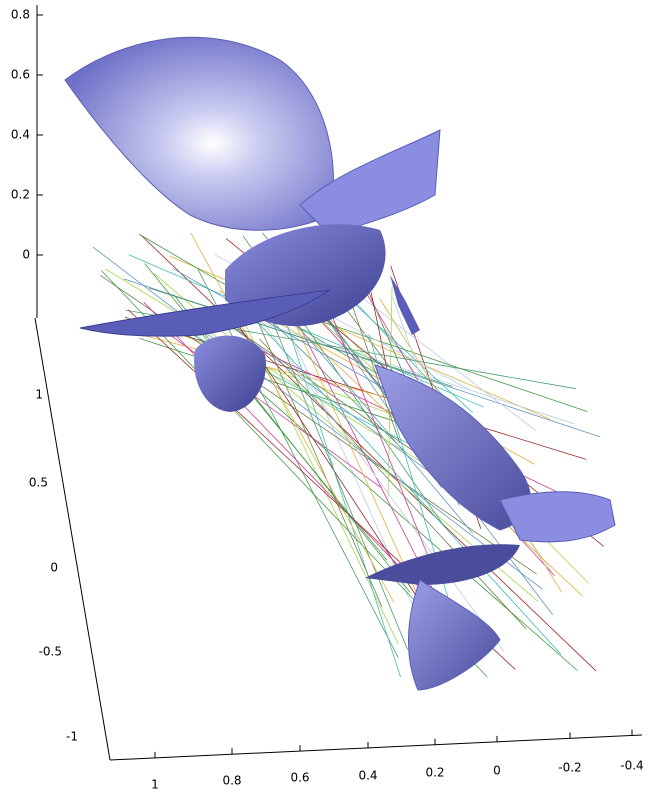  I want to click on x-tick-label: 0, so click(497, 771).